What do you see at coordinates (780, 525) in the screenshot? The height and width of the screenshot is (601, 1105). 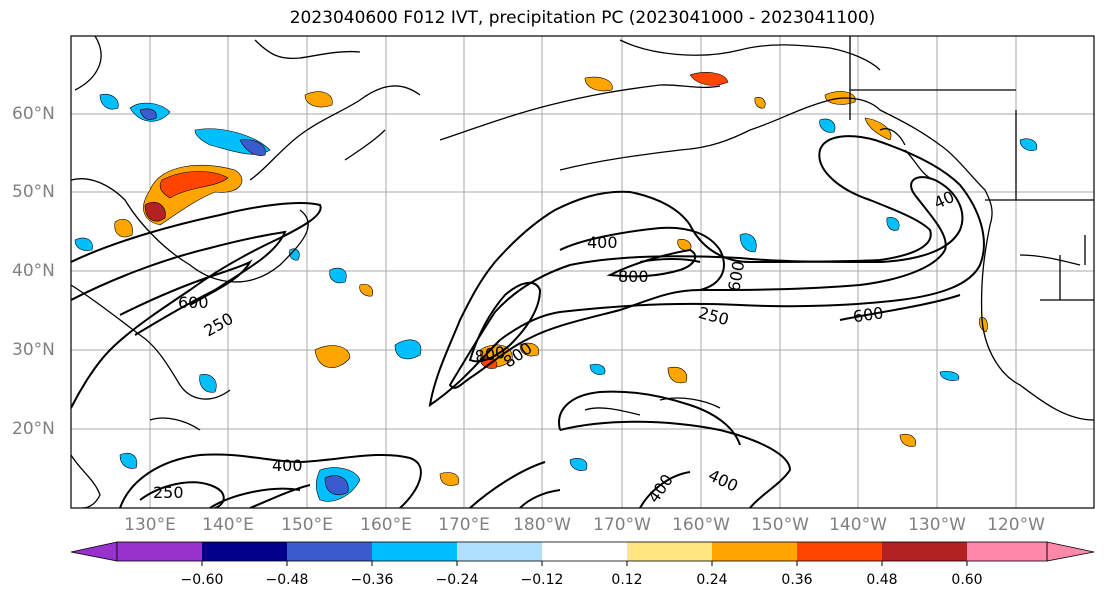 I see `lon-label: 150°W` at bounding box center [780, 525].